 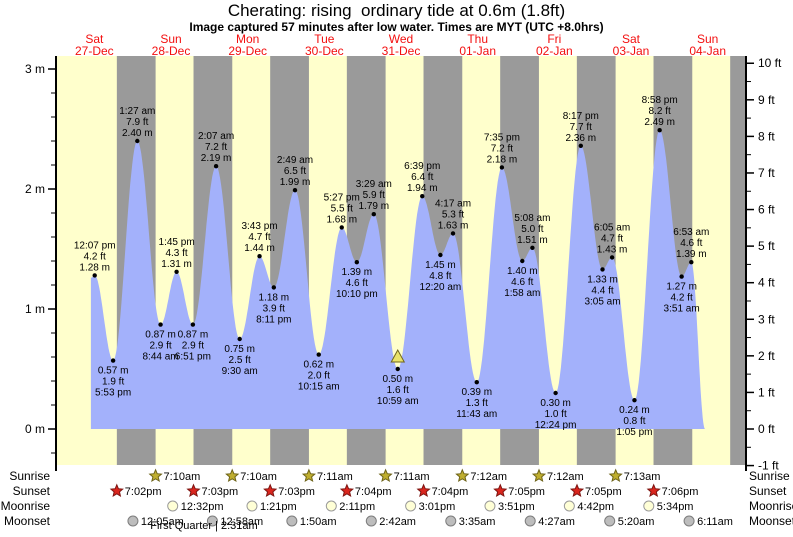 What do you see at coordinates (440, 276) in the screenshot?
I see `low-tide-label: 4.8 ft` at bounding box center [440, 276].